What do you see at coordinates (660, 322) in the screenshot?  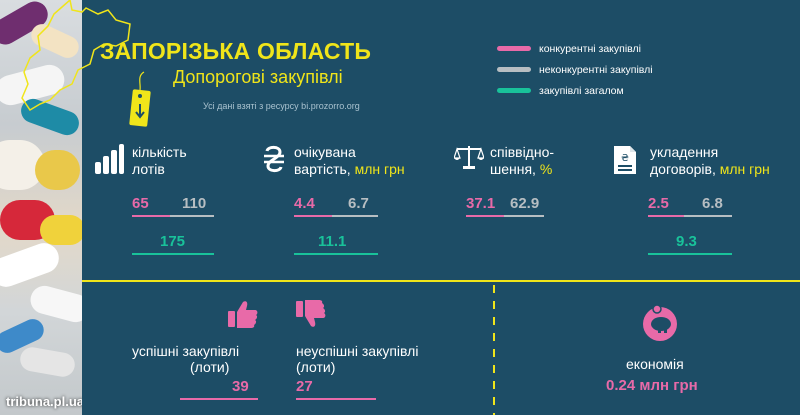 I see `piggy-bank-icon` at bounding box center [660, 322].